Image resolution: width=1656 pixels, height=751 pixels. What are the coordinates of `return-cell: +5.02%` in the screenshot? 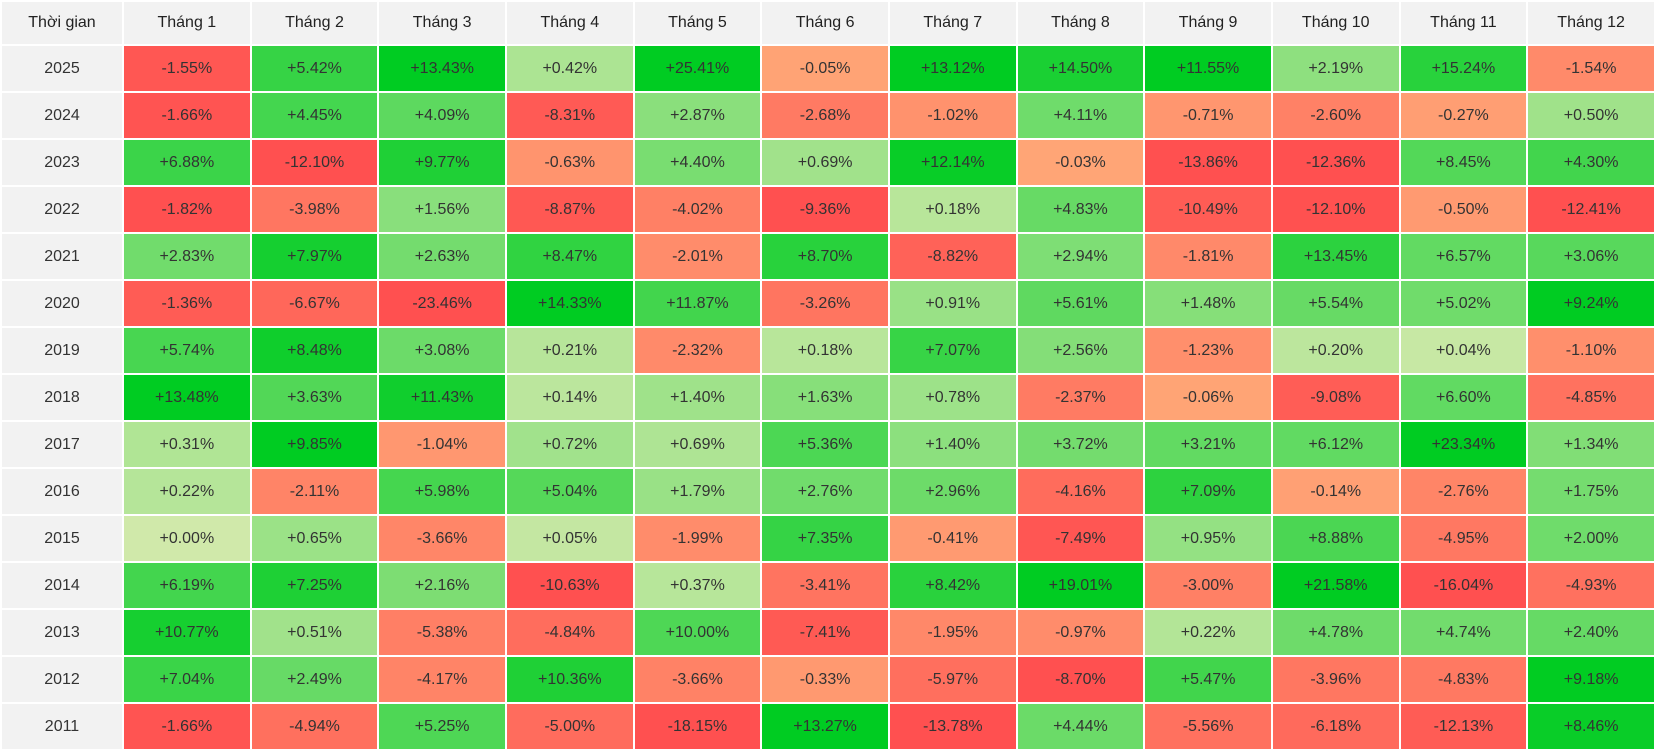 It's located at (1463, 303).